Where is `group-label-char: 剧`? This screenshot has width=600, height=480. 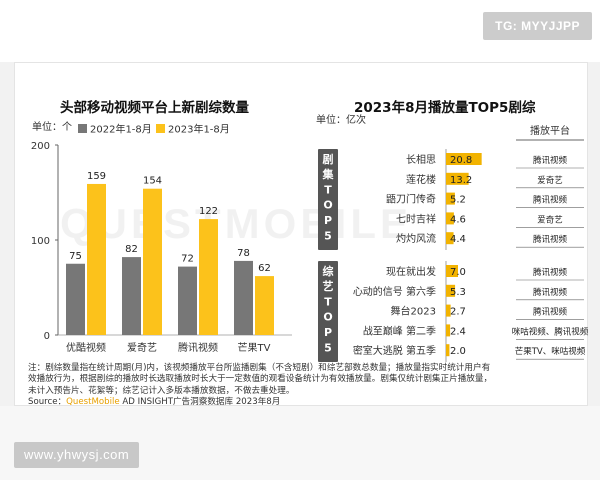 group-label-char: 剧 is located at coordinates (328, 159).